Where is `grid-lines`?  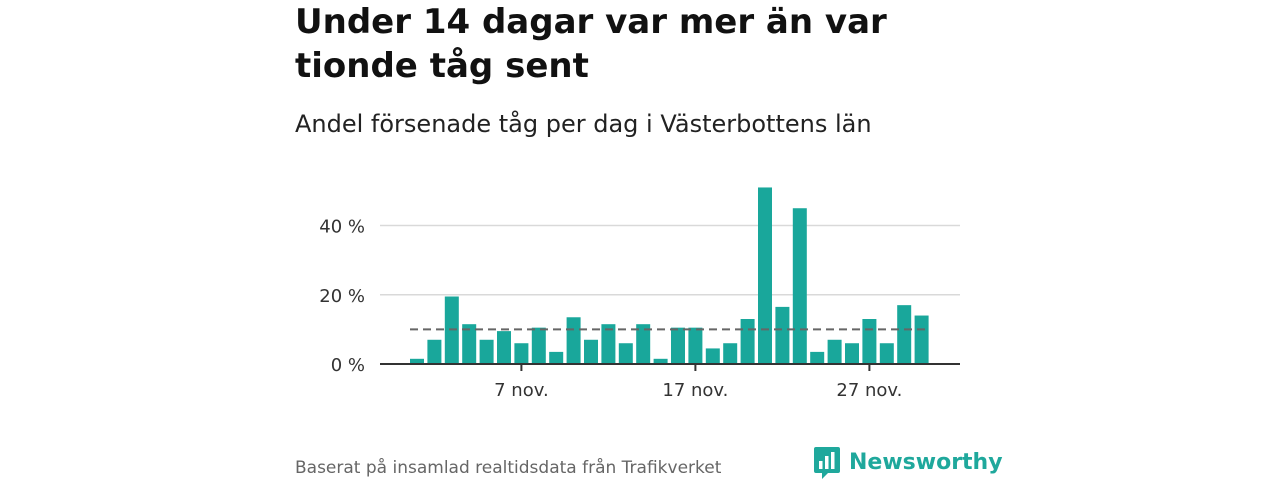
grid-lines is located at coordinates (670, 260).